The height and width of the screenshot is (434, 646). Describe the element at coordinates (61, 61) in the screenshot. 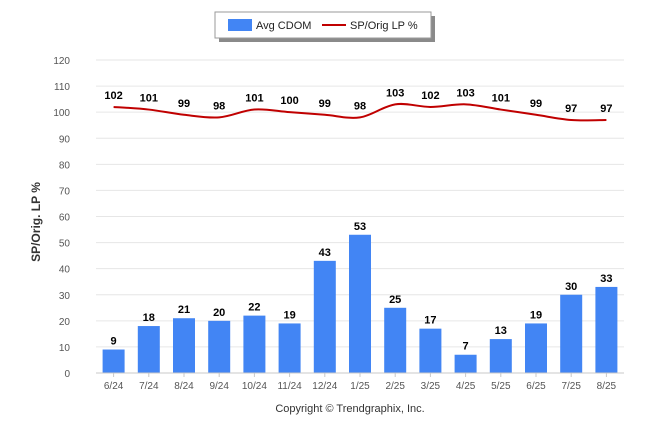

I see `y-tick-label: 120` at that location.